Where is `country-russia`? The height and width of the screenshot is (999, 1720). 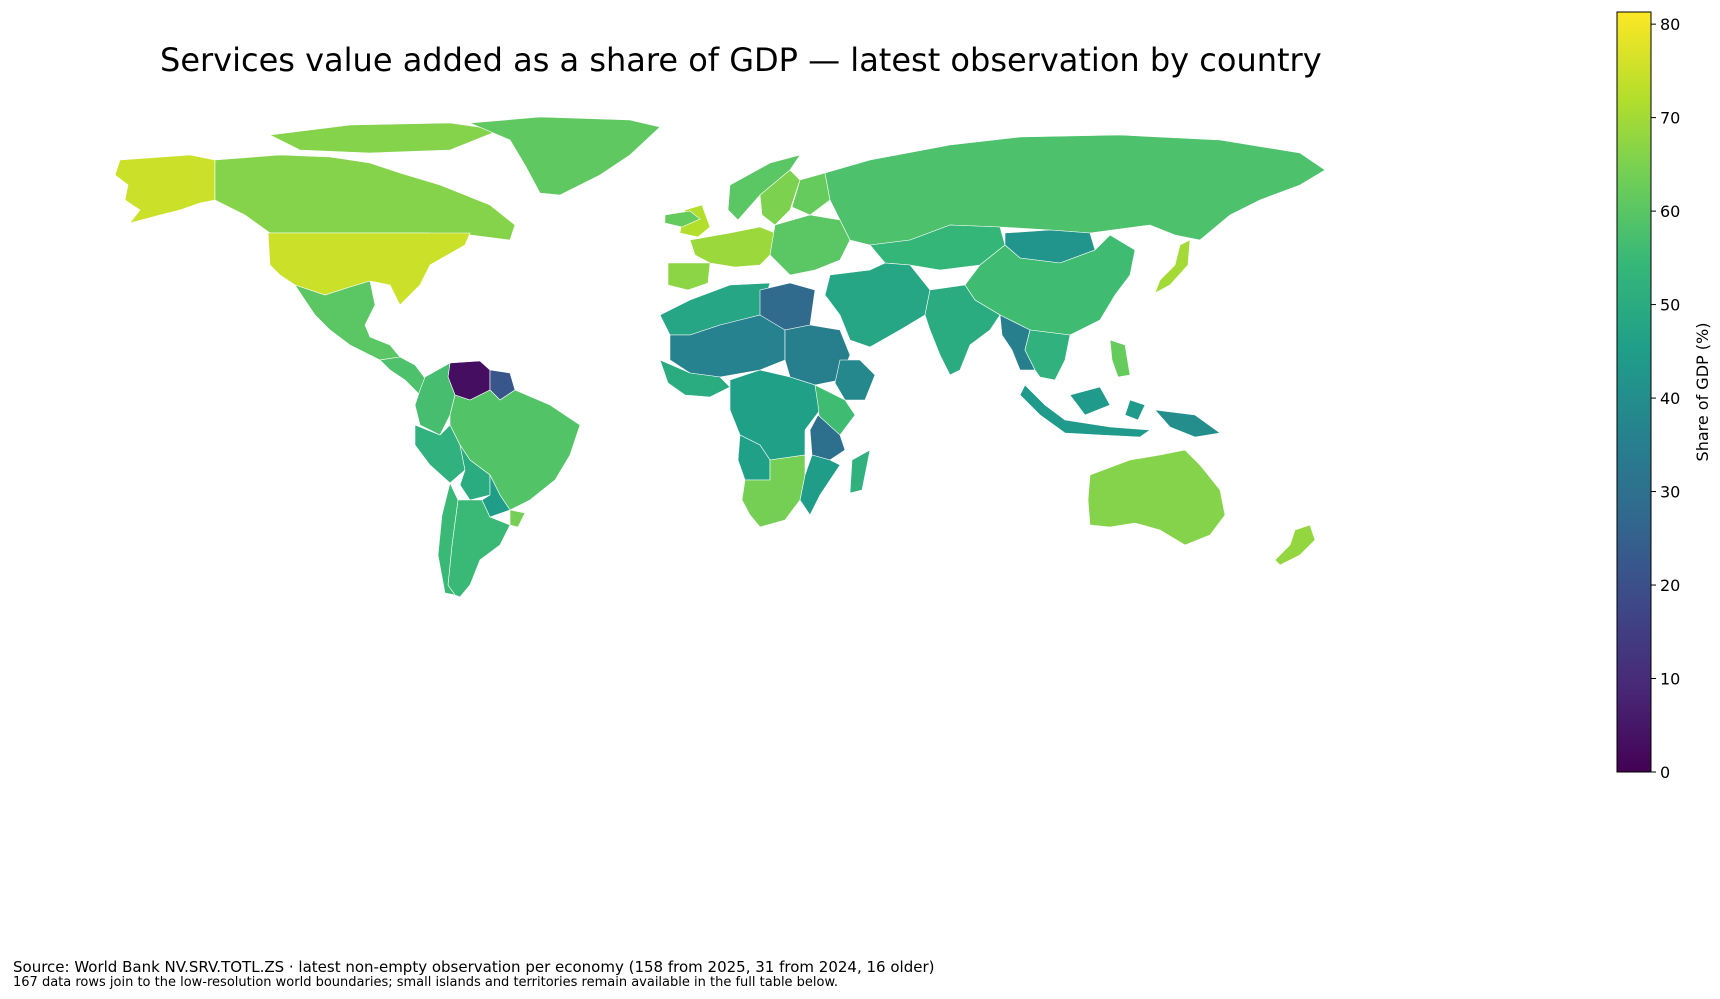
country-russia is located at coordinates (1075, 190).